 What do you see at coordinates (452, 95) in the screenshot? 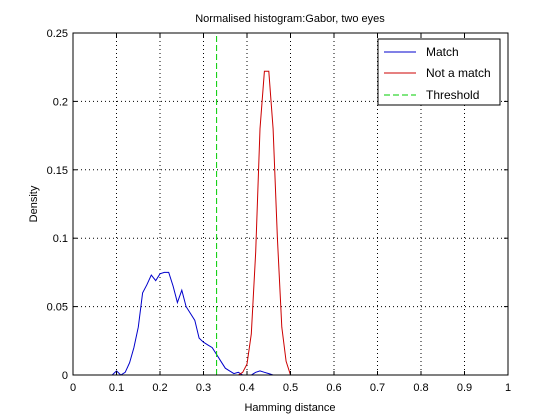
I see `legend-label-threshold: Threshold` at bounding box center [452, 95].